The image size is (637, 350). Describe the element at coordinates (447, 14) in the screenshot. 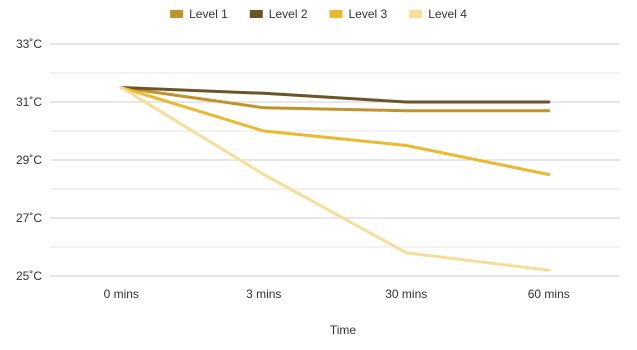

I see `legend-label: Level 4` at that location.